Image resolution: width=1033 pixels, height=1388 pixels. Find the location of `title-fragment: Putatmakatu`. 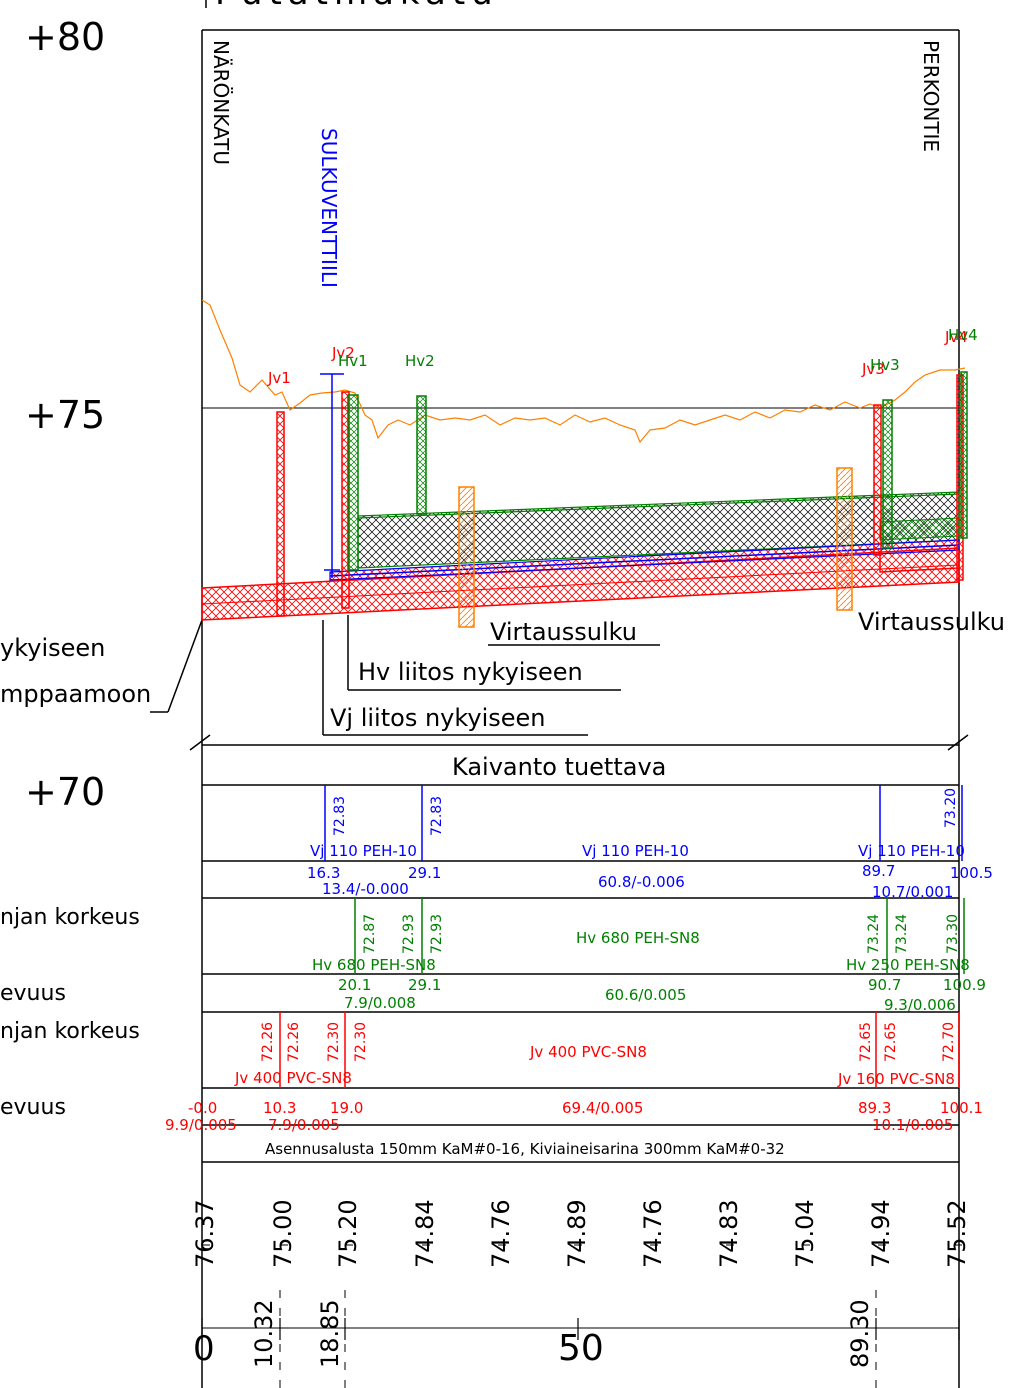

title-fragment: Putatmakatu is located at coordinates (357, 6).